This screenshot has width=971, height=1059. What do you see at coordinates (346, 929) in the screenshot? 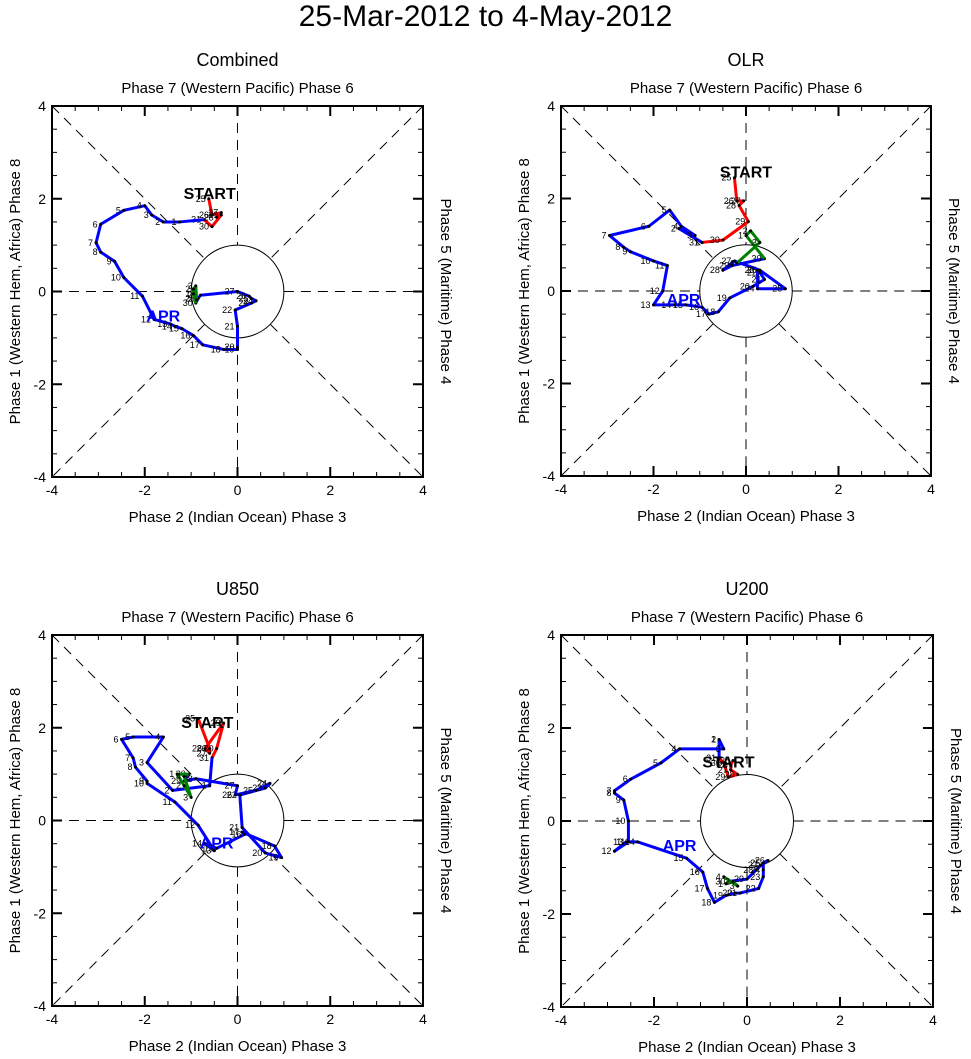
I see `diagonal-br` at bounding box center [346, 929].